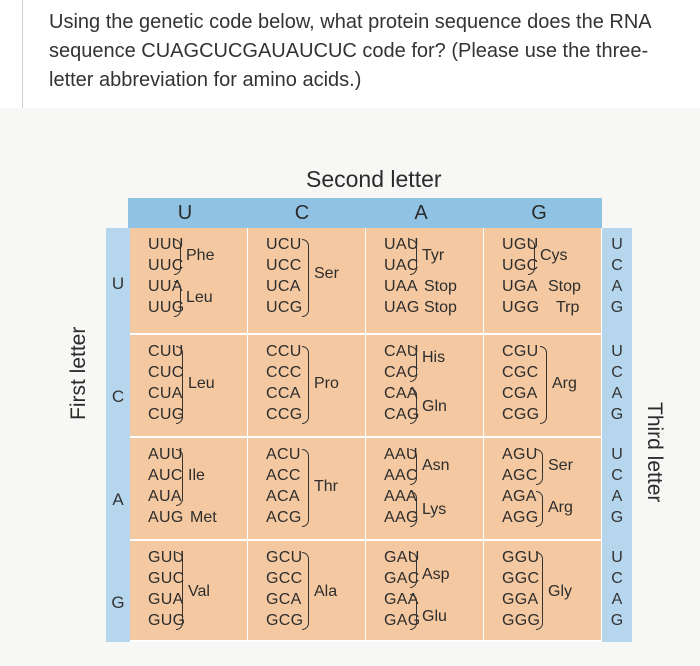 This screenshot has width=700, height=666. Describe the element at coordinates (425, 489) in the screenshot. I see `codon-block: AAU AAC AAA AAG Asn Lys` at that location.